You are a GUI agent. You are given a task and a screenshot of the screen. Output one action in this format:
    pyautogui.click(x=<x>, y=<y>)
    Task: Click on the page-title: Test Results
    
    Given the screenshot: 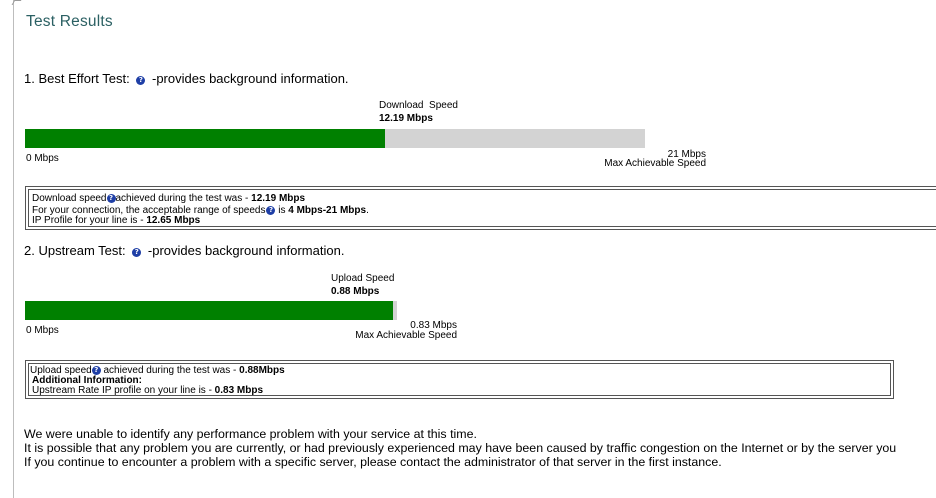 What is the action you would take?
    pyautogui.click(x=69, y=21)
    